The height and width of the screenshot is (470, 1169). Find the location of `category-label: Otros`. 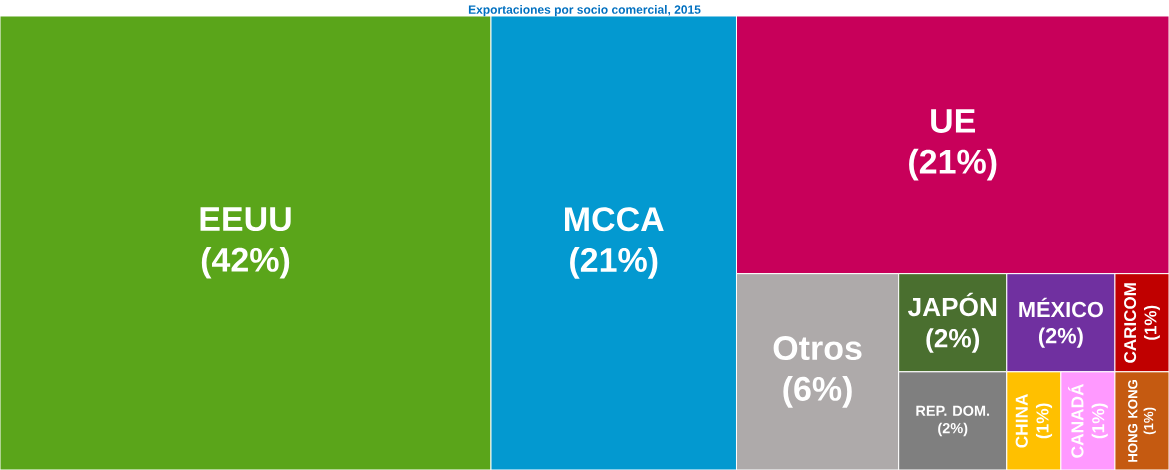

category-label: Otros is located at coordinates (817, 348).